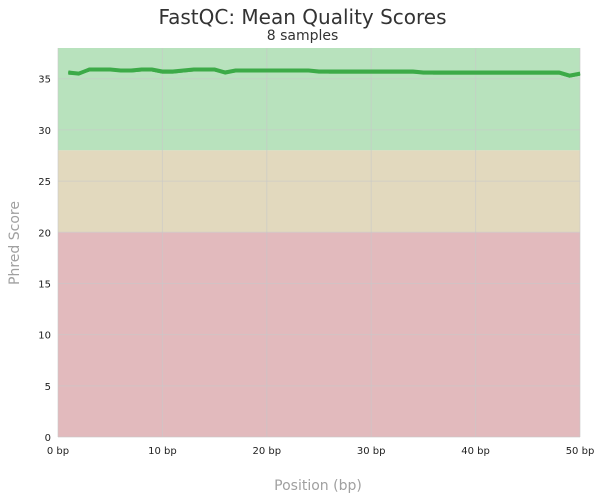  Describe the element at coordinates (44, 336) in the screenshot. I see `y-tick-label: 10` at that location.